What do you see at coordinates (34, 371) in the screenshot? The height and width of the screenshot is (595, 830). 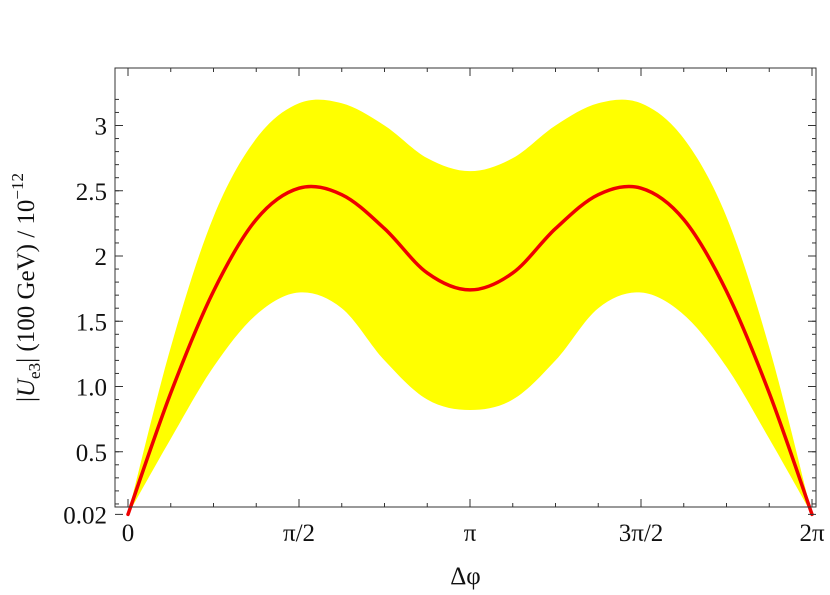 I see `y-axis-label-part: e3` at bounding box center [34, 371].